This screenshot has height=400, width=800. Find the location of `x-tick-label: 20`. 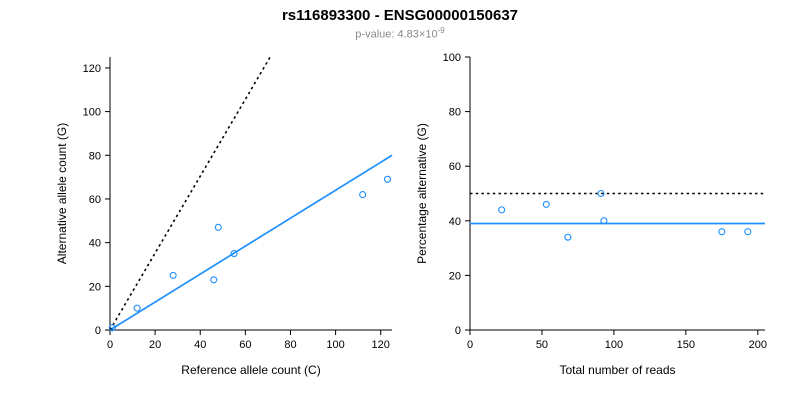

x-tick-label: 20 is located at coordinates (155, 345).